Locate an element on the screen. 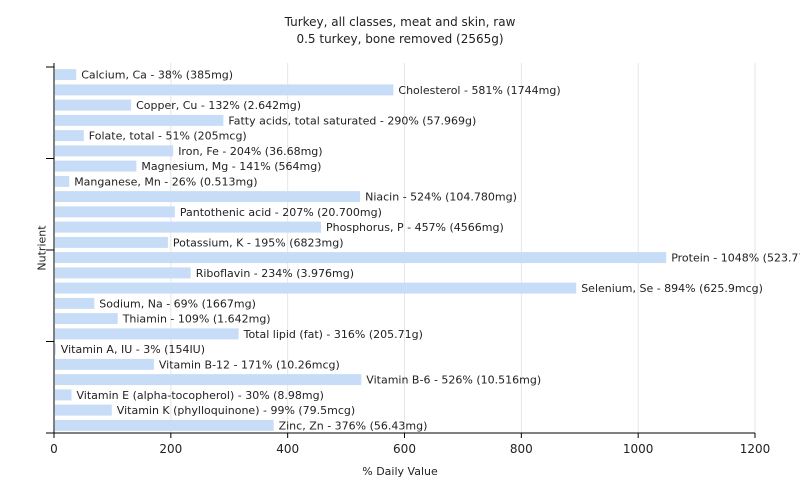 This screenshot has height=500, width=800. x-tick-label: 600 is located at coordinates (404, 449).